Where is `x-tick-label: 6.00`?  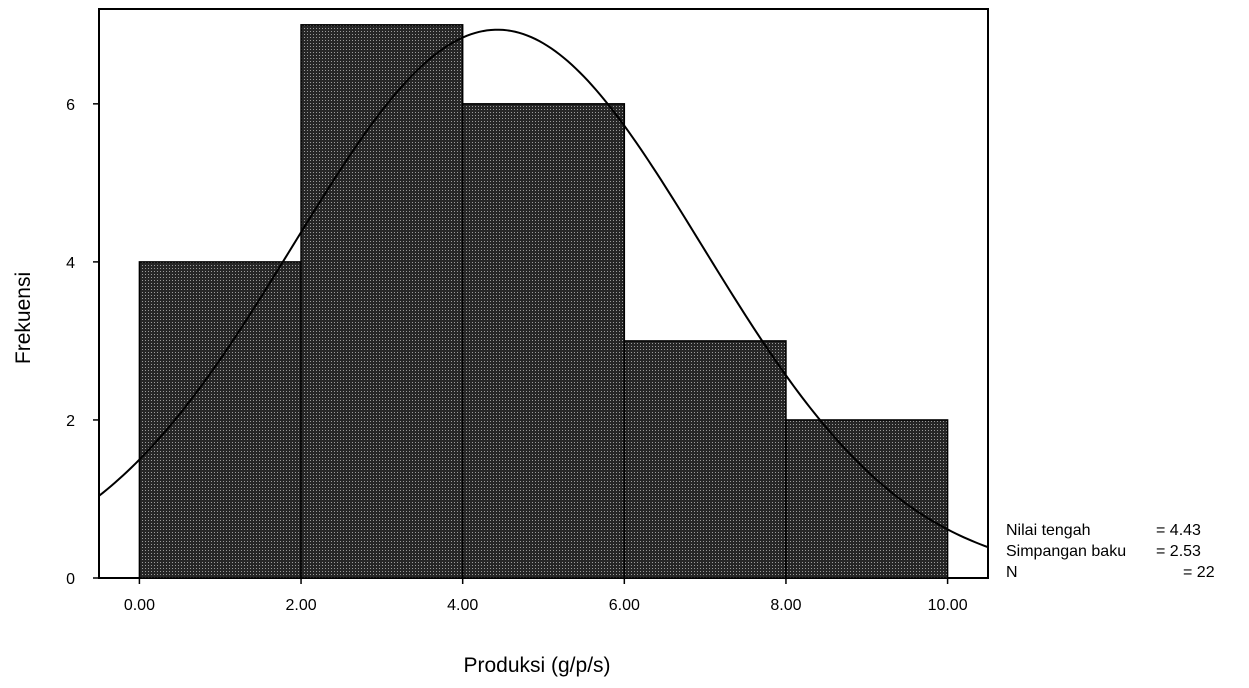
x-tick-label: 6.00 is located at coordinates (624, 605).